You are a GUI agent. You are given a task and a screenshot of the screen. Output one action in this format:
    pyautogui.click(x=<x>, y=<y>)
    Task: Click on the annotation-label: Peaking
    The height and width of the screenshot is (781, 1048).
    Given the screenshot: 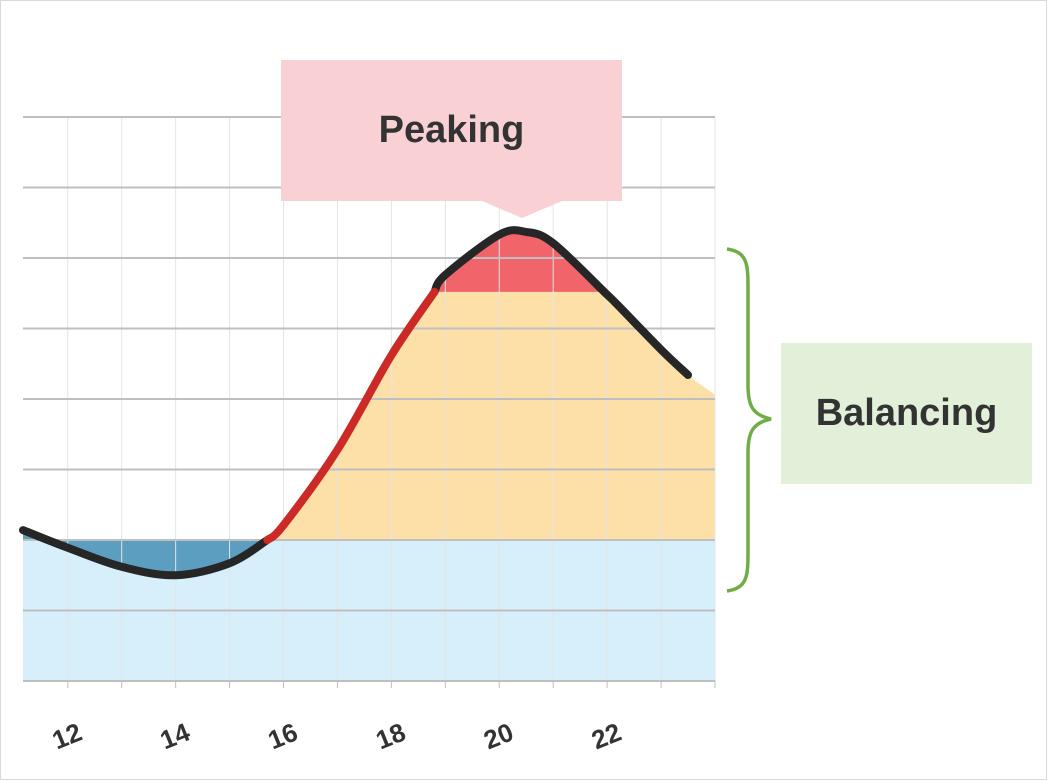 What is the action you would take?
    pyautogui.click(x=452, y=130)
    